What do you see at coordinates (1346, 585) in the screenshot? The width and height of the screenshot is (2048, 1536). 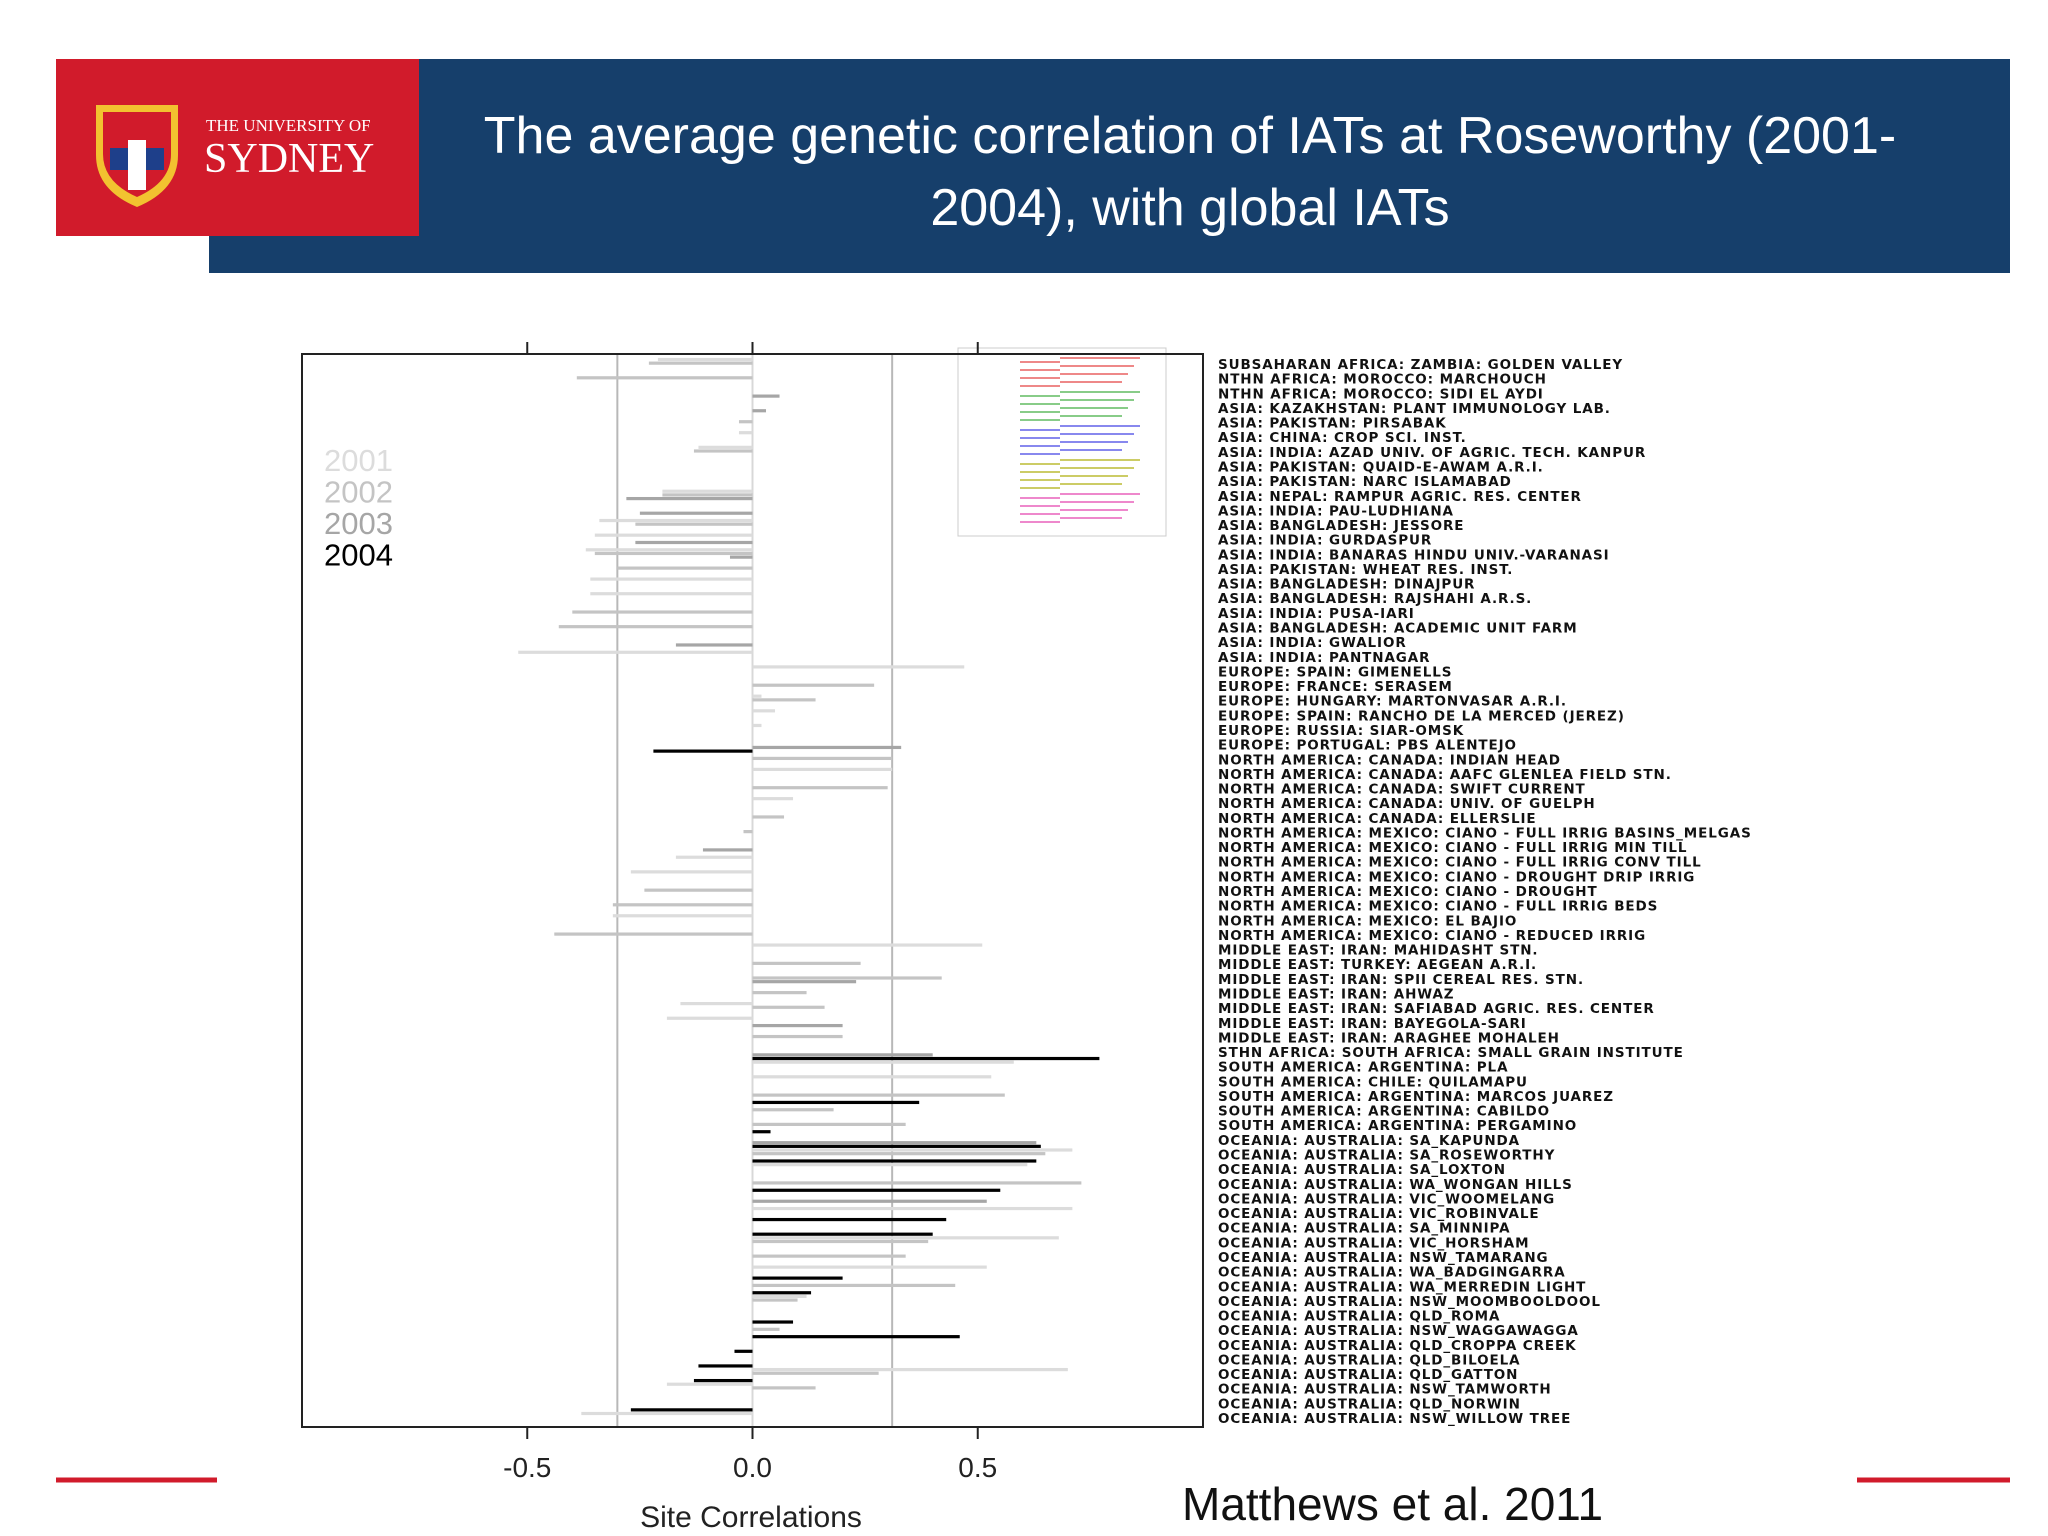 I see `y-tick-label: ASIA: BANGLADESH: DINAJPUR` at bounding box center [1346, 585].